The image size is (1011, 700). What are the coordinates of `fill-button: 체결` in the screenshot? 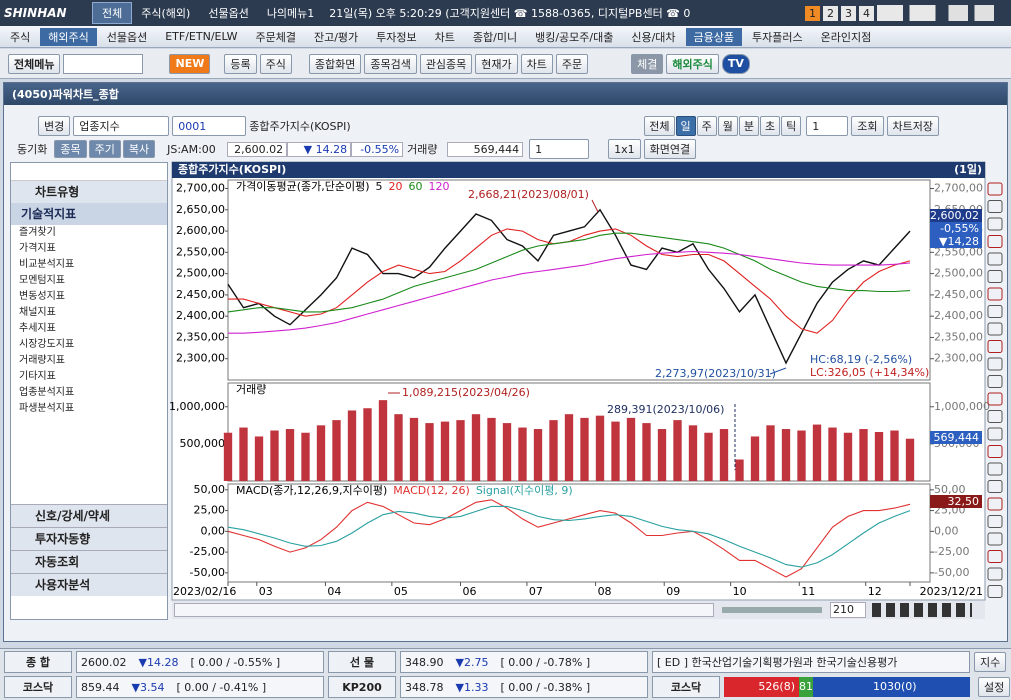 It's located at (647, 63).